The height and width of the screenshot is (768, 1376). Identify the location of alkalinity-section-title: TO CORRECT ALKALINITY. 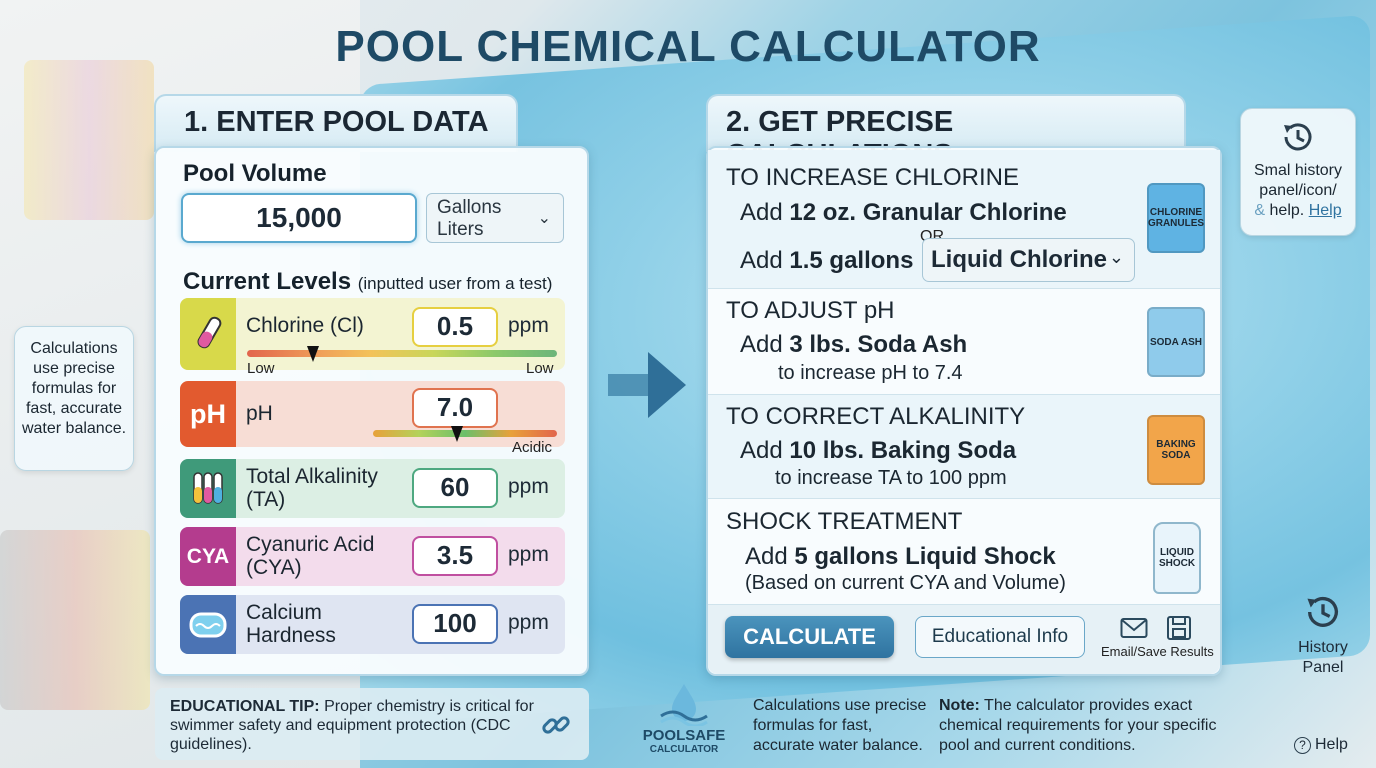
(876, 416).